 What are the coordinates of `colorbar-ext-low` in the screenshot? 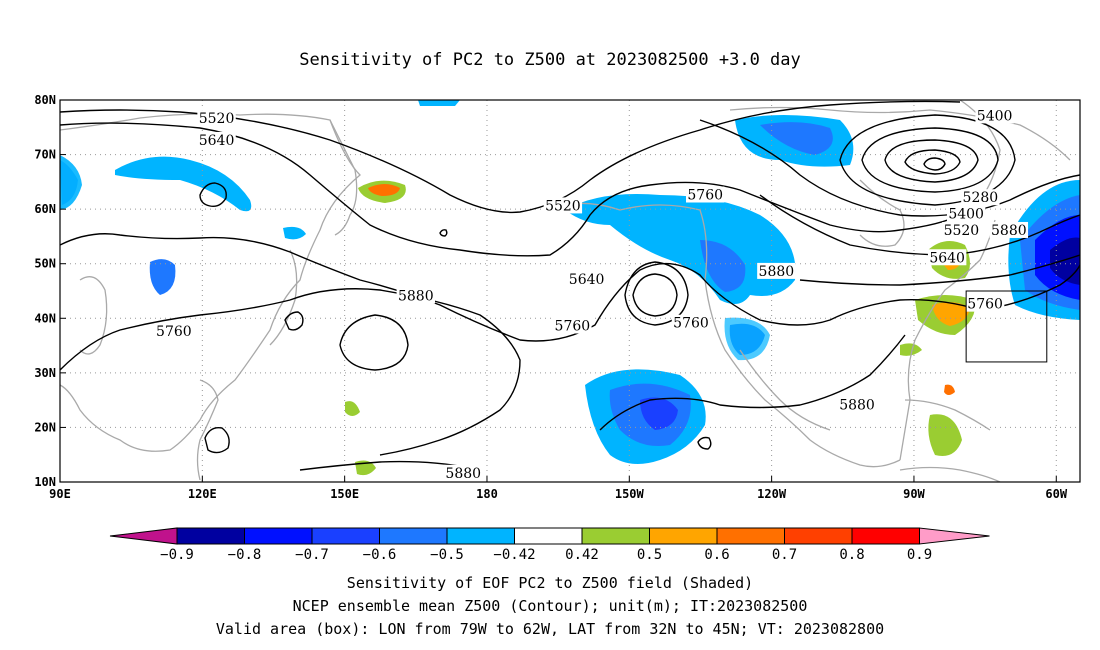 It's located at (143, 536).